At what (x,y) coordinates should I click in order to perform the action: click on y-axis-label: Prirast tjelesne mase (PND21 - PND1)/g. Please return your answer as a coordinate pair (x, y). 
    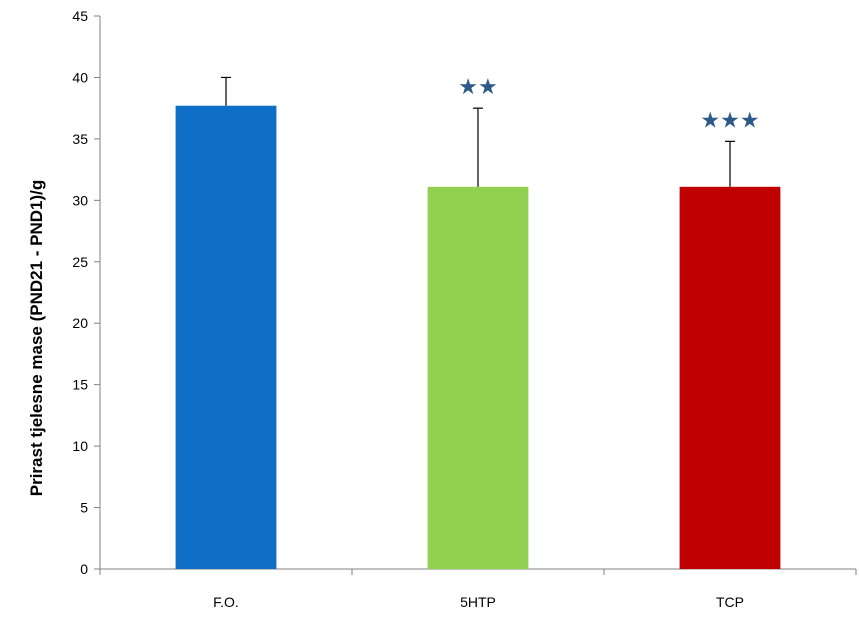
    Looking at the image, I should click on (36, 338).